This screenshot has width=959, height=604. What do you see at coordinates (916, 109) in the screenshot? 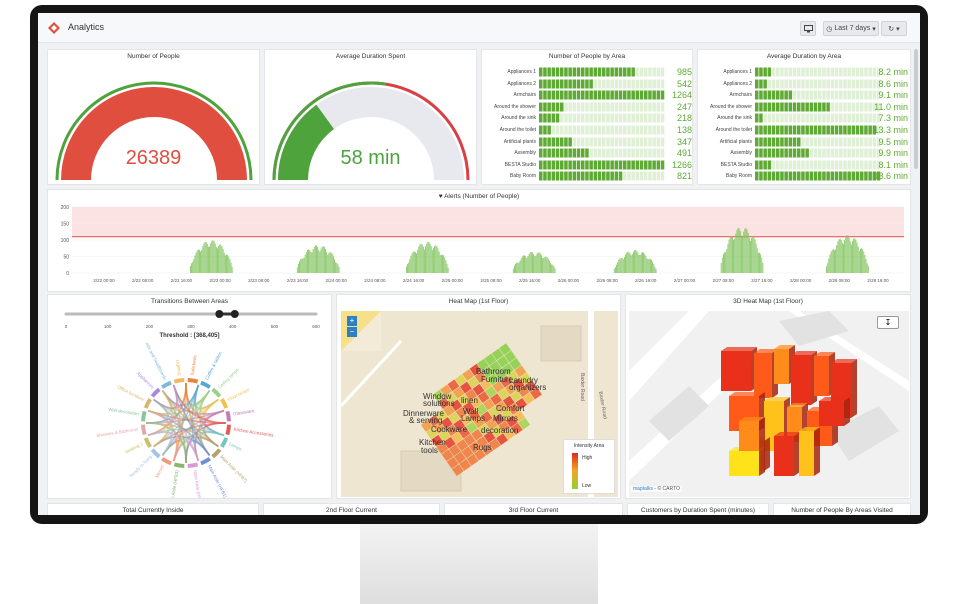
I see `scrollbar` at bounding box center [916, 109].